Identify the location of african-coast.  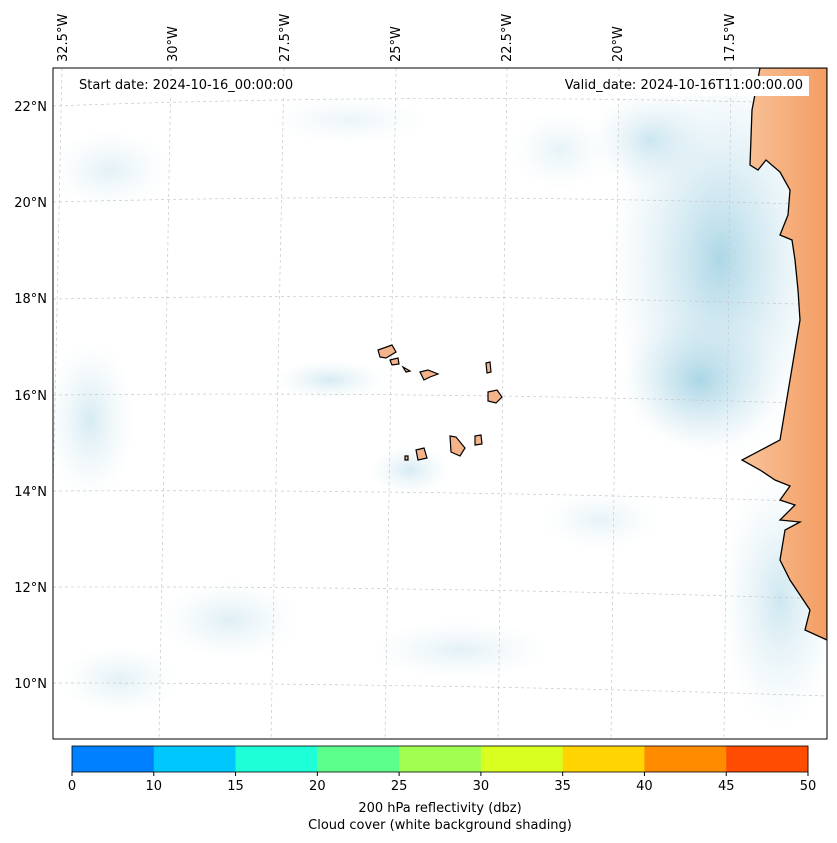
(783, 354).